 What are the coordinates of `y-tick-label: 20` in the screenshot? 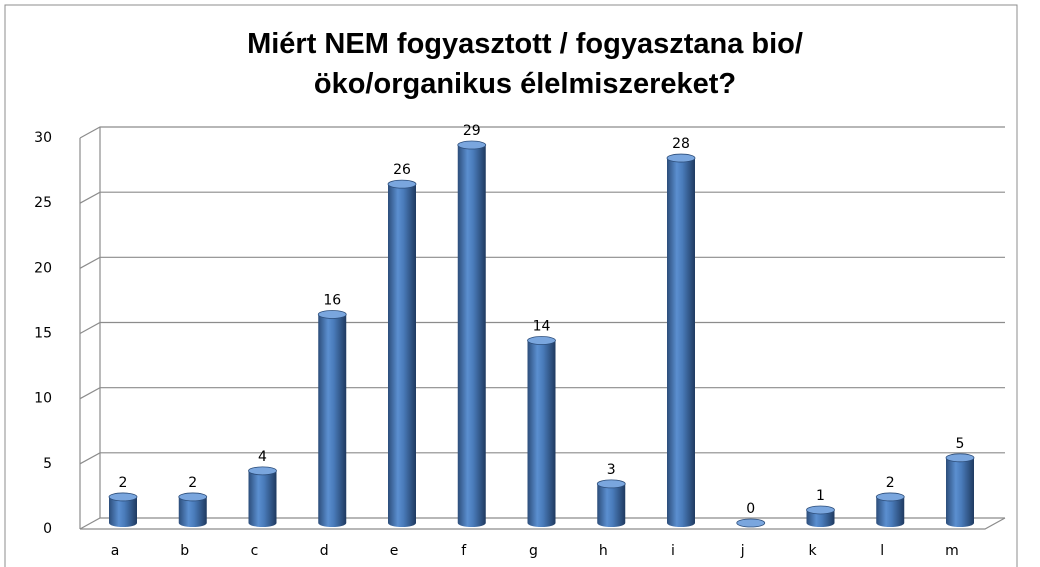 It's located at (43, 268).